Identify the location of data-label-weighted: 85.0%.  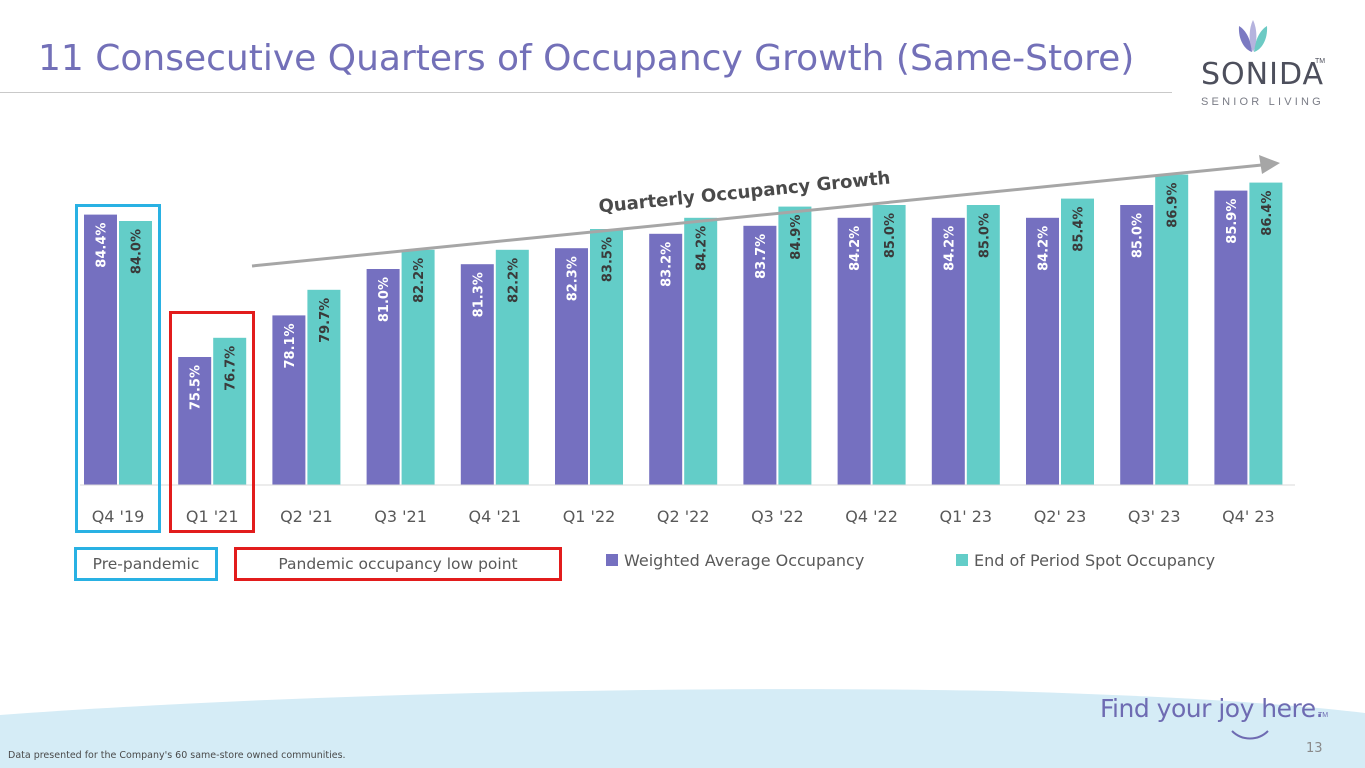
(1138, 235).